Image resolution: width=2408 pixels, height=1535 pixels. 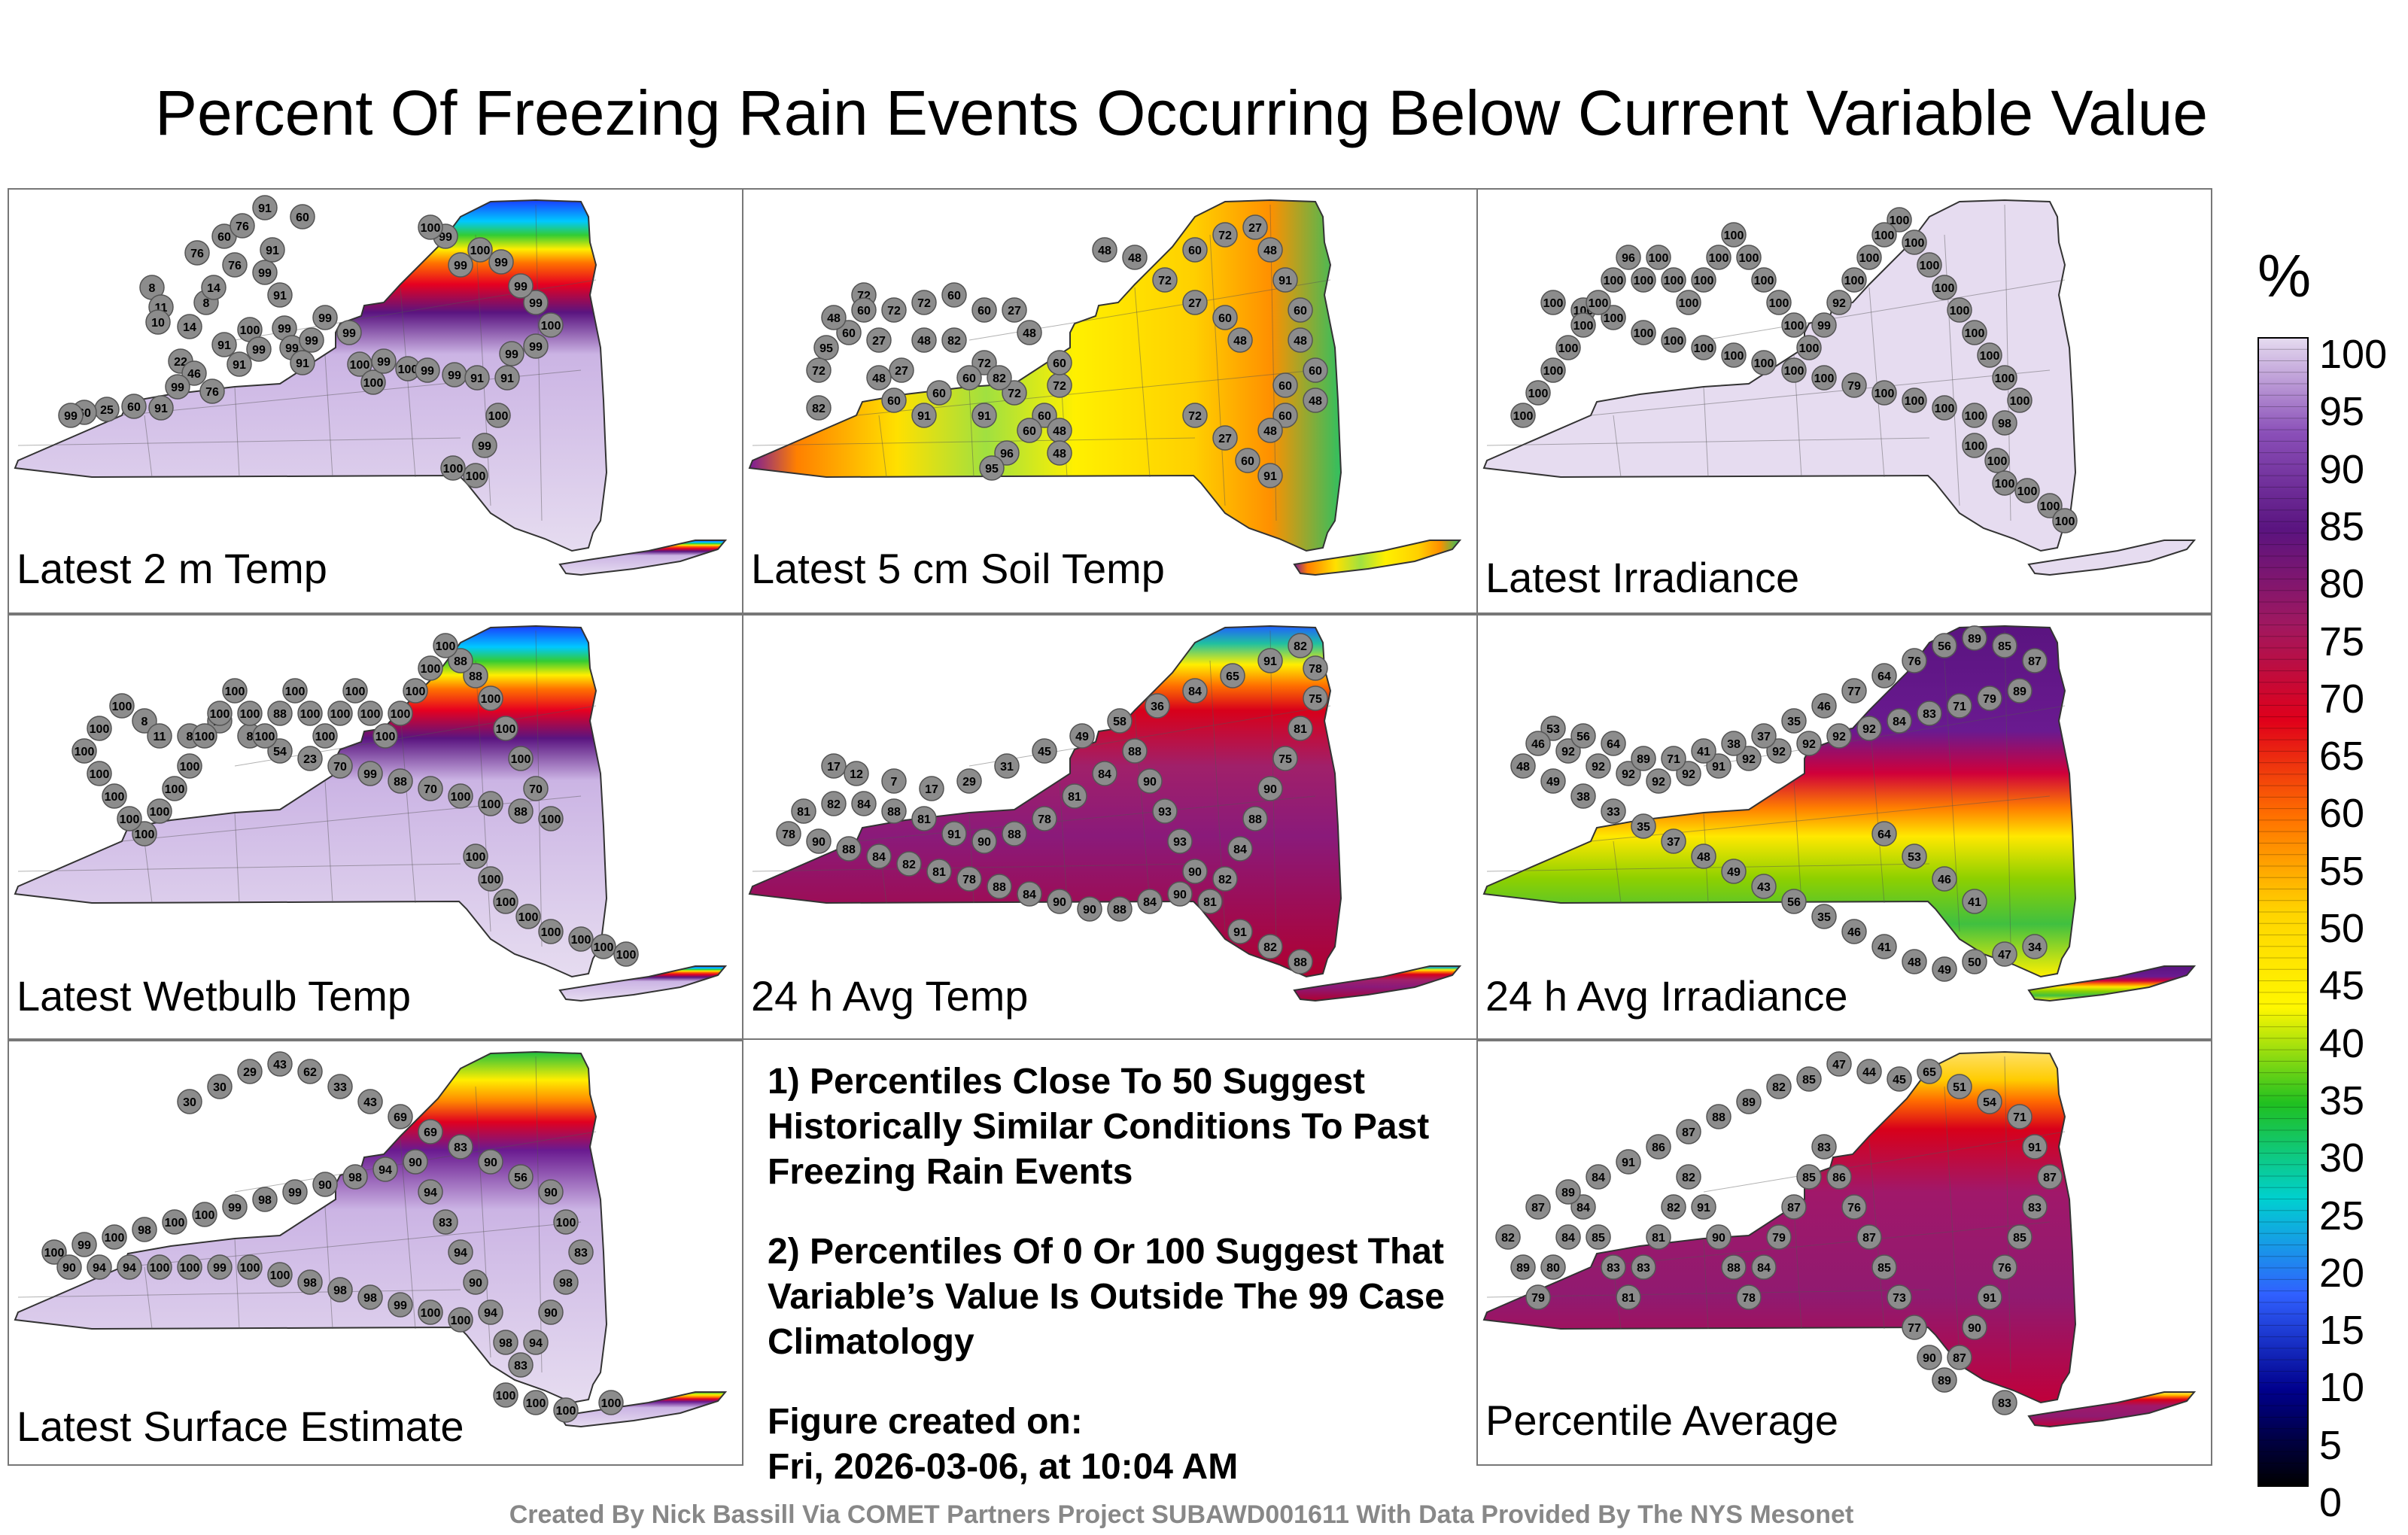 I want to click on colorbar-tick-label: 10, so click(x=2342, y=1388).